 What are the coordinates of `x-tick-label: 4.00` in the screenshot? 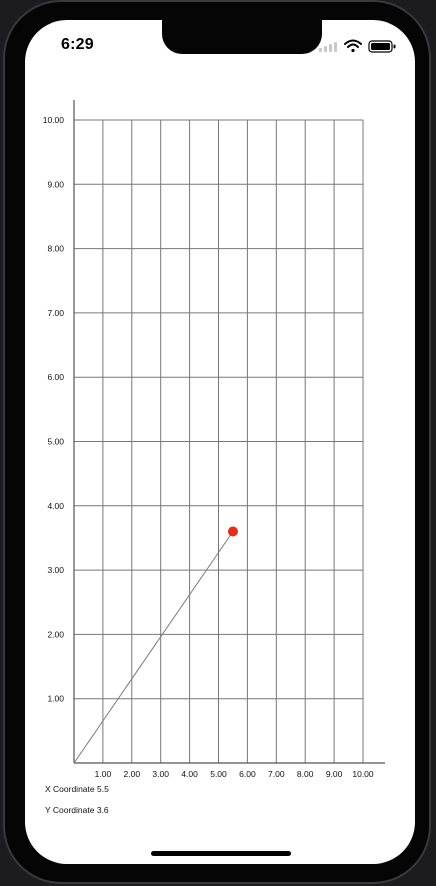 It's located at (189, 774).